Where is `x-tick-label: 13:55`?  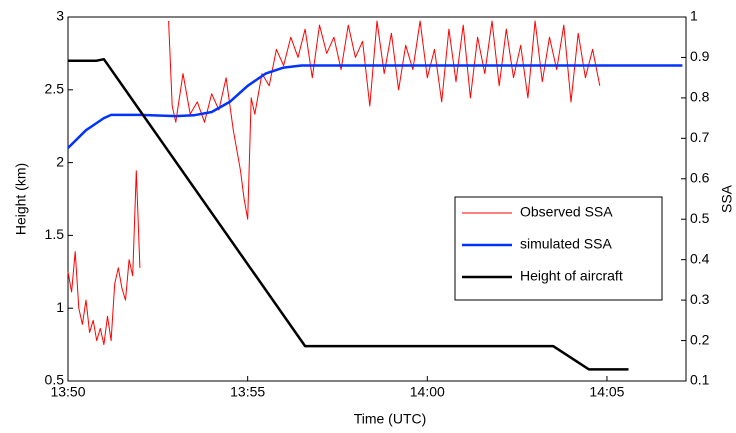 x-tick-label: 13:55 is located at coordinates (247, 392).